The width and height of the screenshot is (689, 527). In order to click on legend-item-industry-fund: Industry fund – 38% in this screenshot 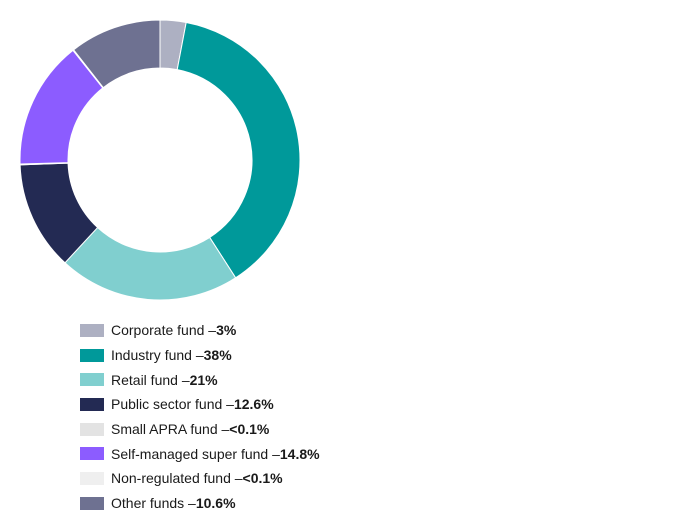, I will do `click(200, 355)`.